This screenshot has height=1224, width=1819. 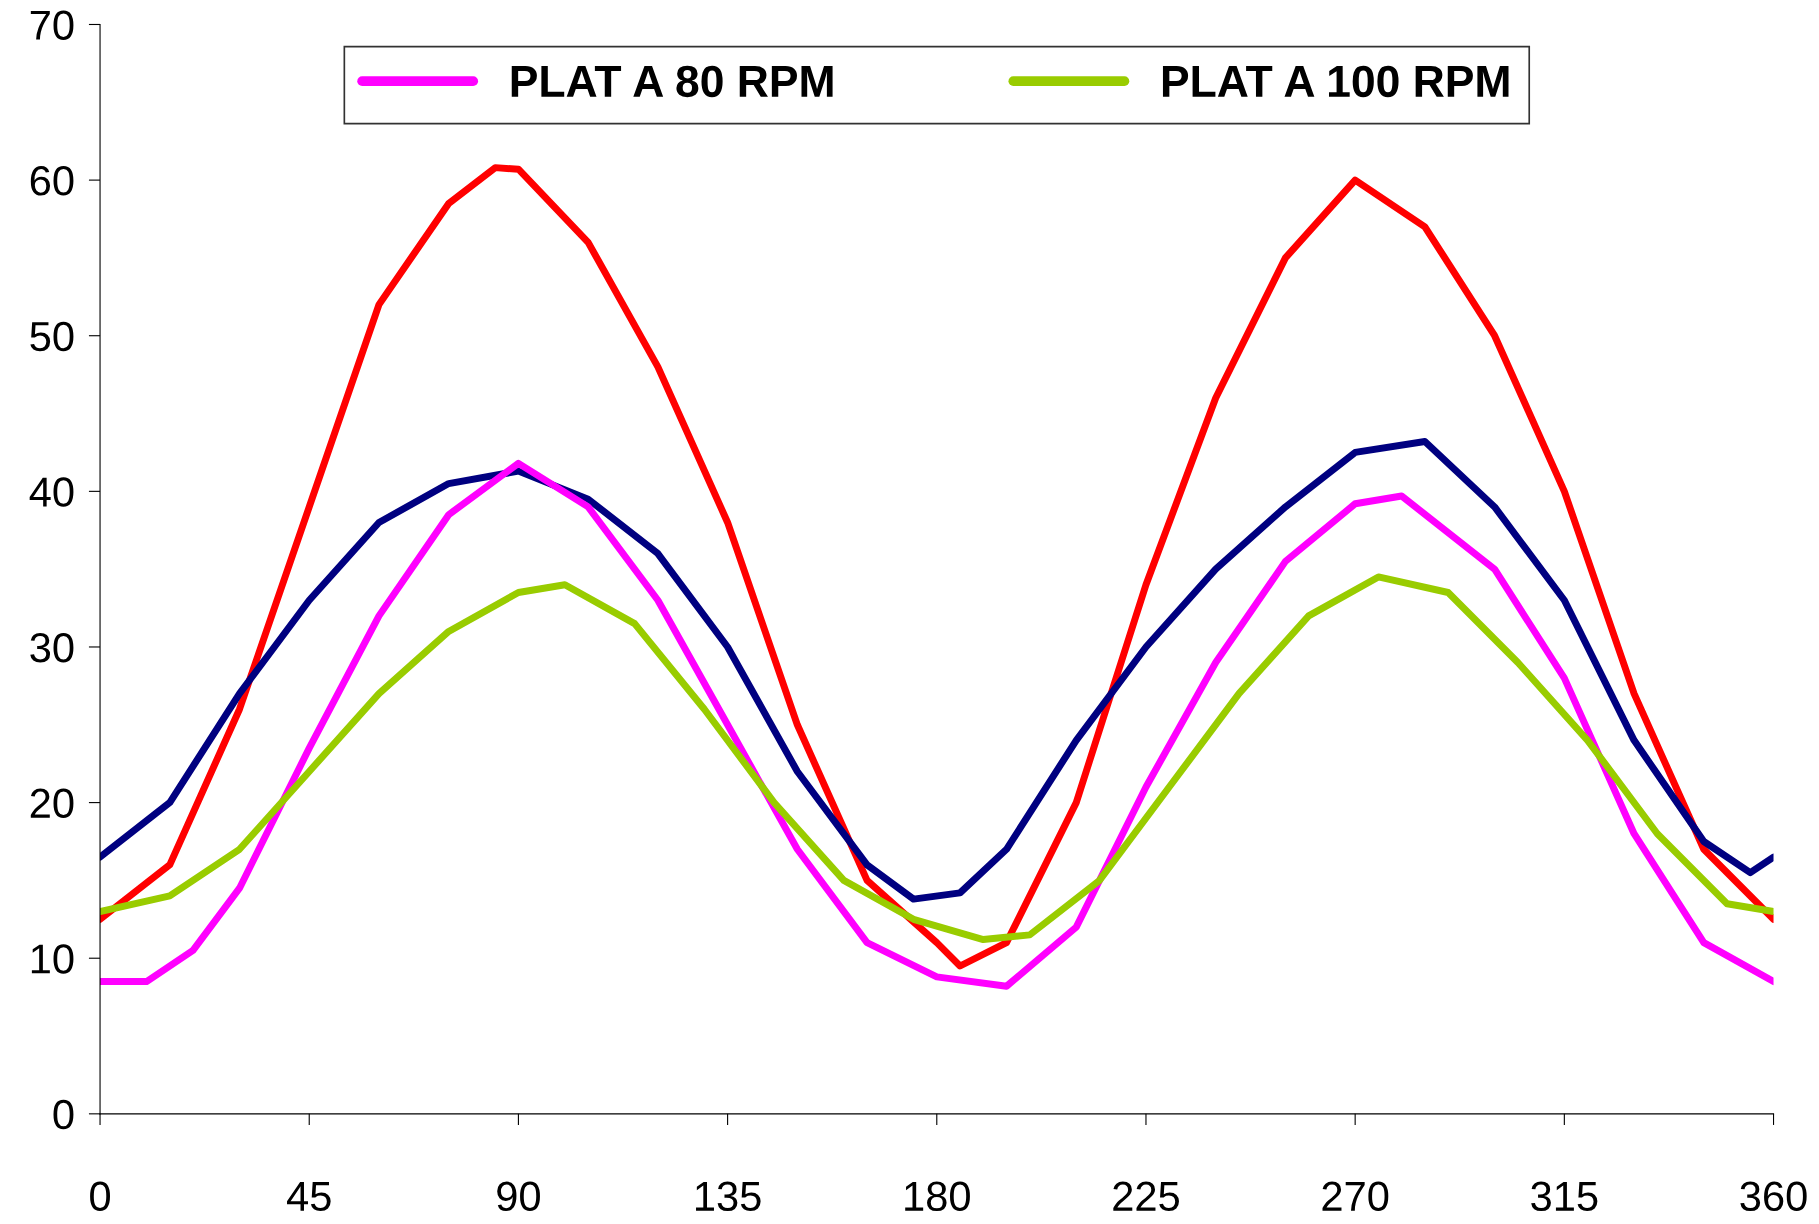 What do you see at coordinates (728, 1196) in the screenshot?
I see `x-tick-label: 135` at bounding box center [728, 1196].